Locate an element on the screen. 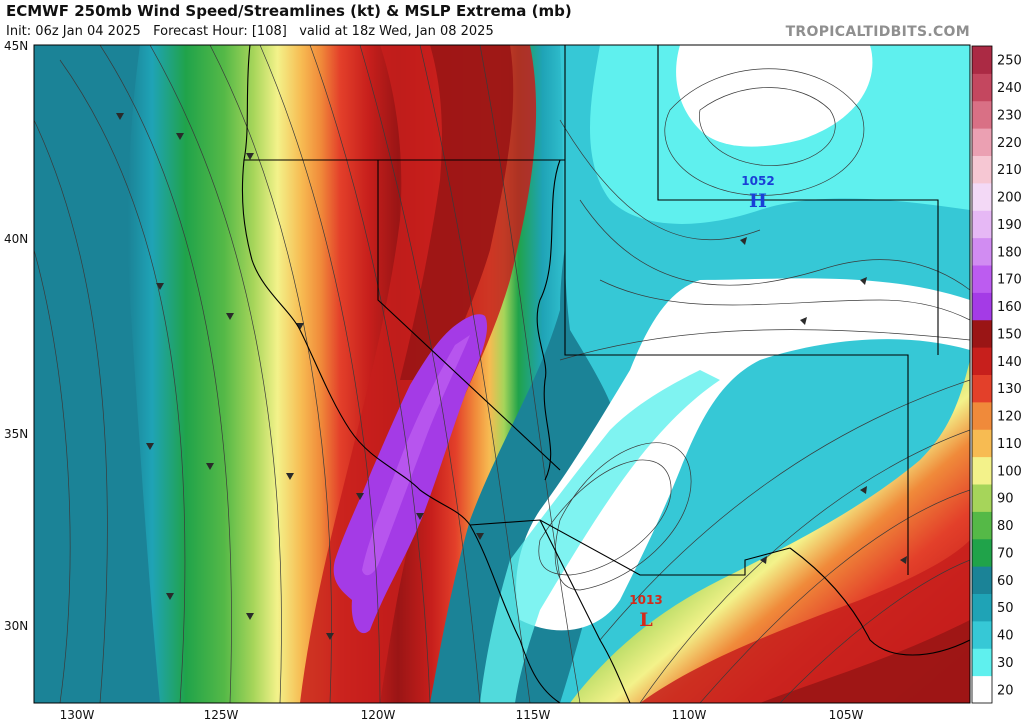 The height and width of the screenshot is (723, 1024). high-pressure-marker: 1052 H is located at coordinates (757, 193).